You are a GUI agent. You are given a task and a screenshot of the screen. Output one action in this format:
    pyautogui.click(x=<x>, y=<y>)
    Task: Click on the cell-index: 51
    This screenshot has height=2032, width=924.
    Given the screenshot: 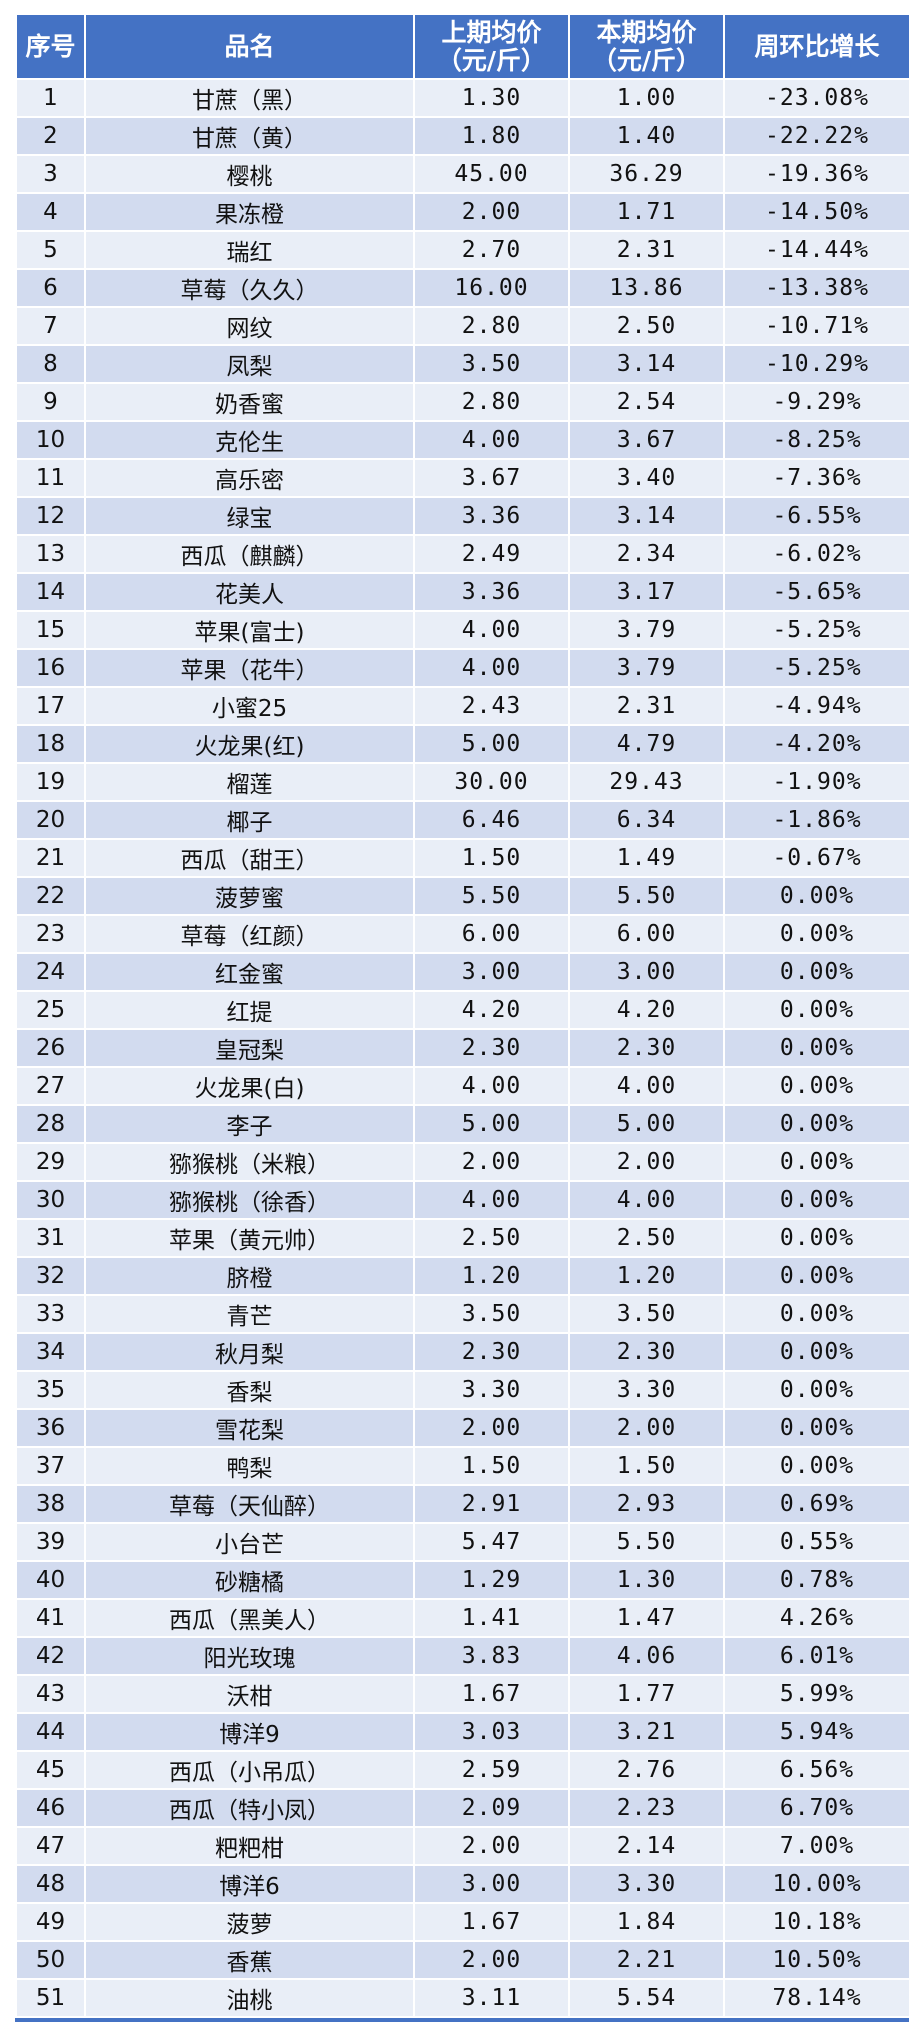 What is the action you would take?
    pyautogui.click(x=50, y=1998)
    